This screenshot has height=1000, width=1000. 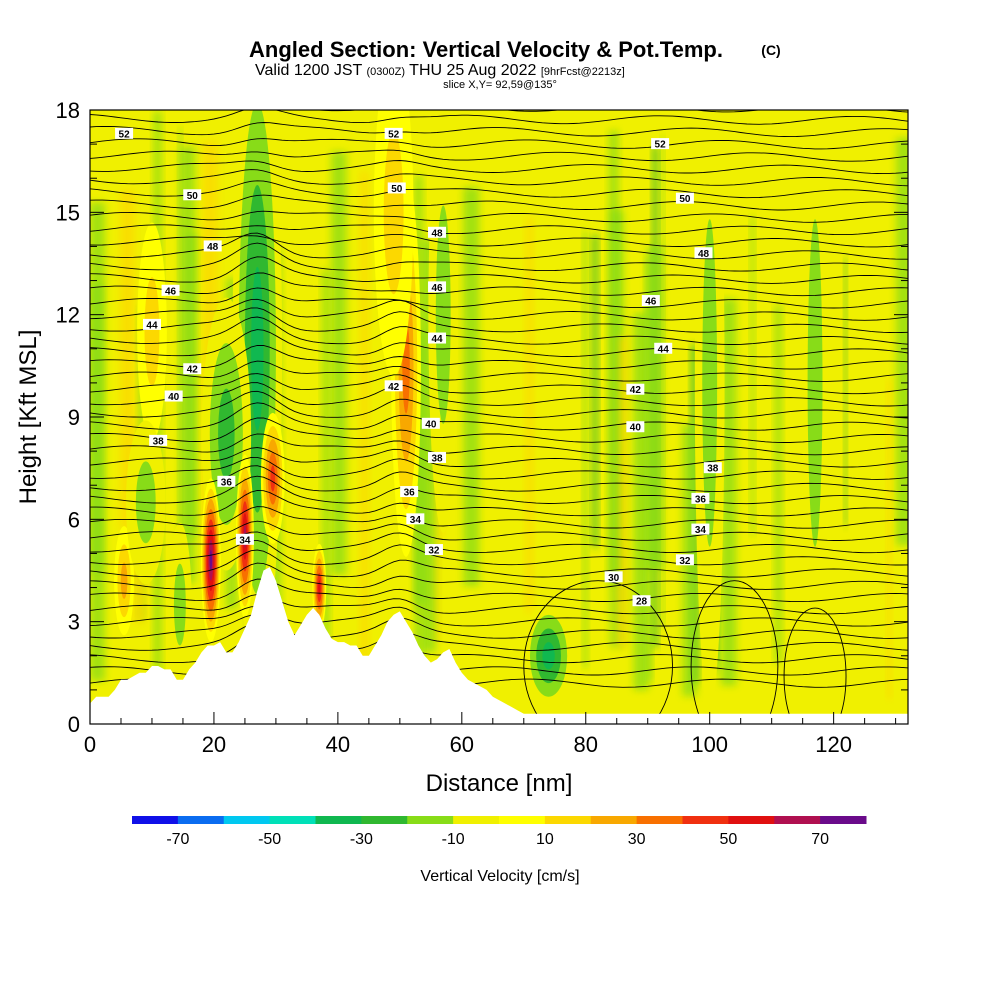 What do you see at coordinates (499, 783) in the screenshot?
I see `x-axis-label: Distance [nm]` at bounding box center [499, 783].